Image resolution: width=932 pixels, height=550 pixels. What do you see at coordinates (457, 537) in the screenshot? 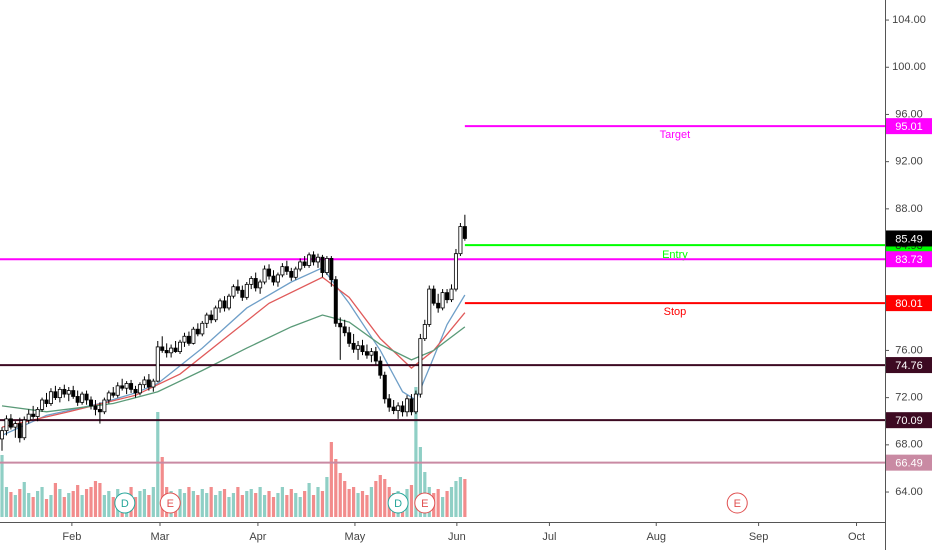
I see `x-tick-label: Jun` at bounding box center [457, 537].